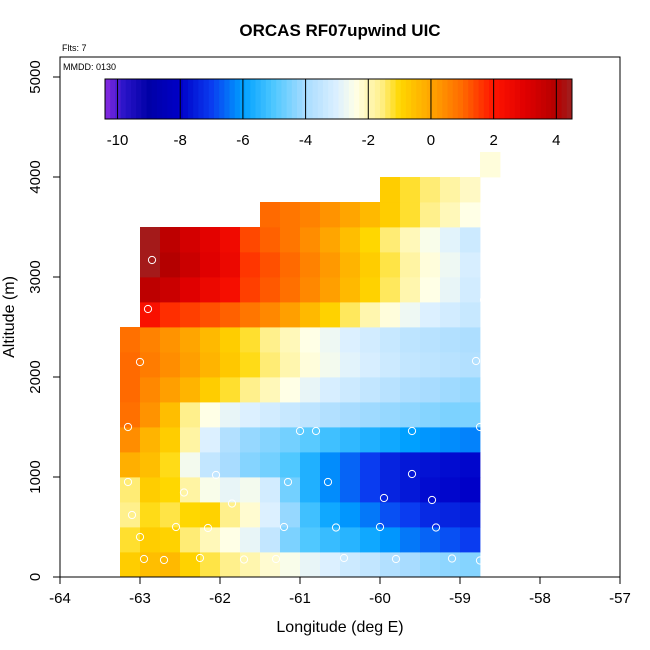 The width and height of the screenshot is (650, 650). Describe the element at coordinates (305, 140) in the screenshot. I see `colorbar-tick-label: -4` at that location.